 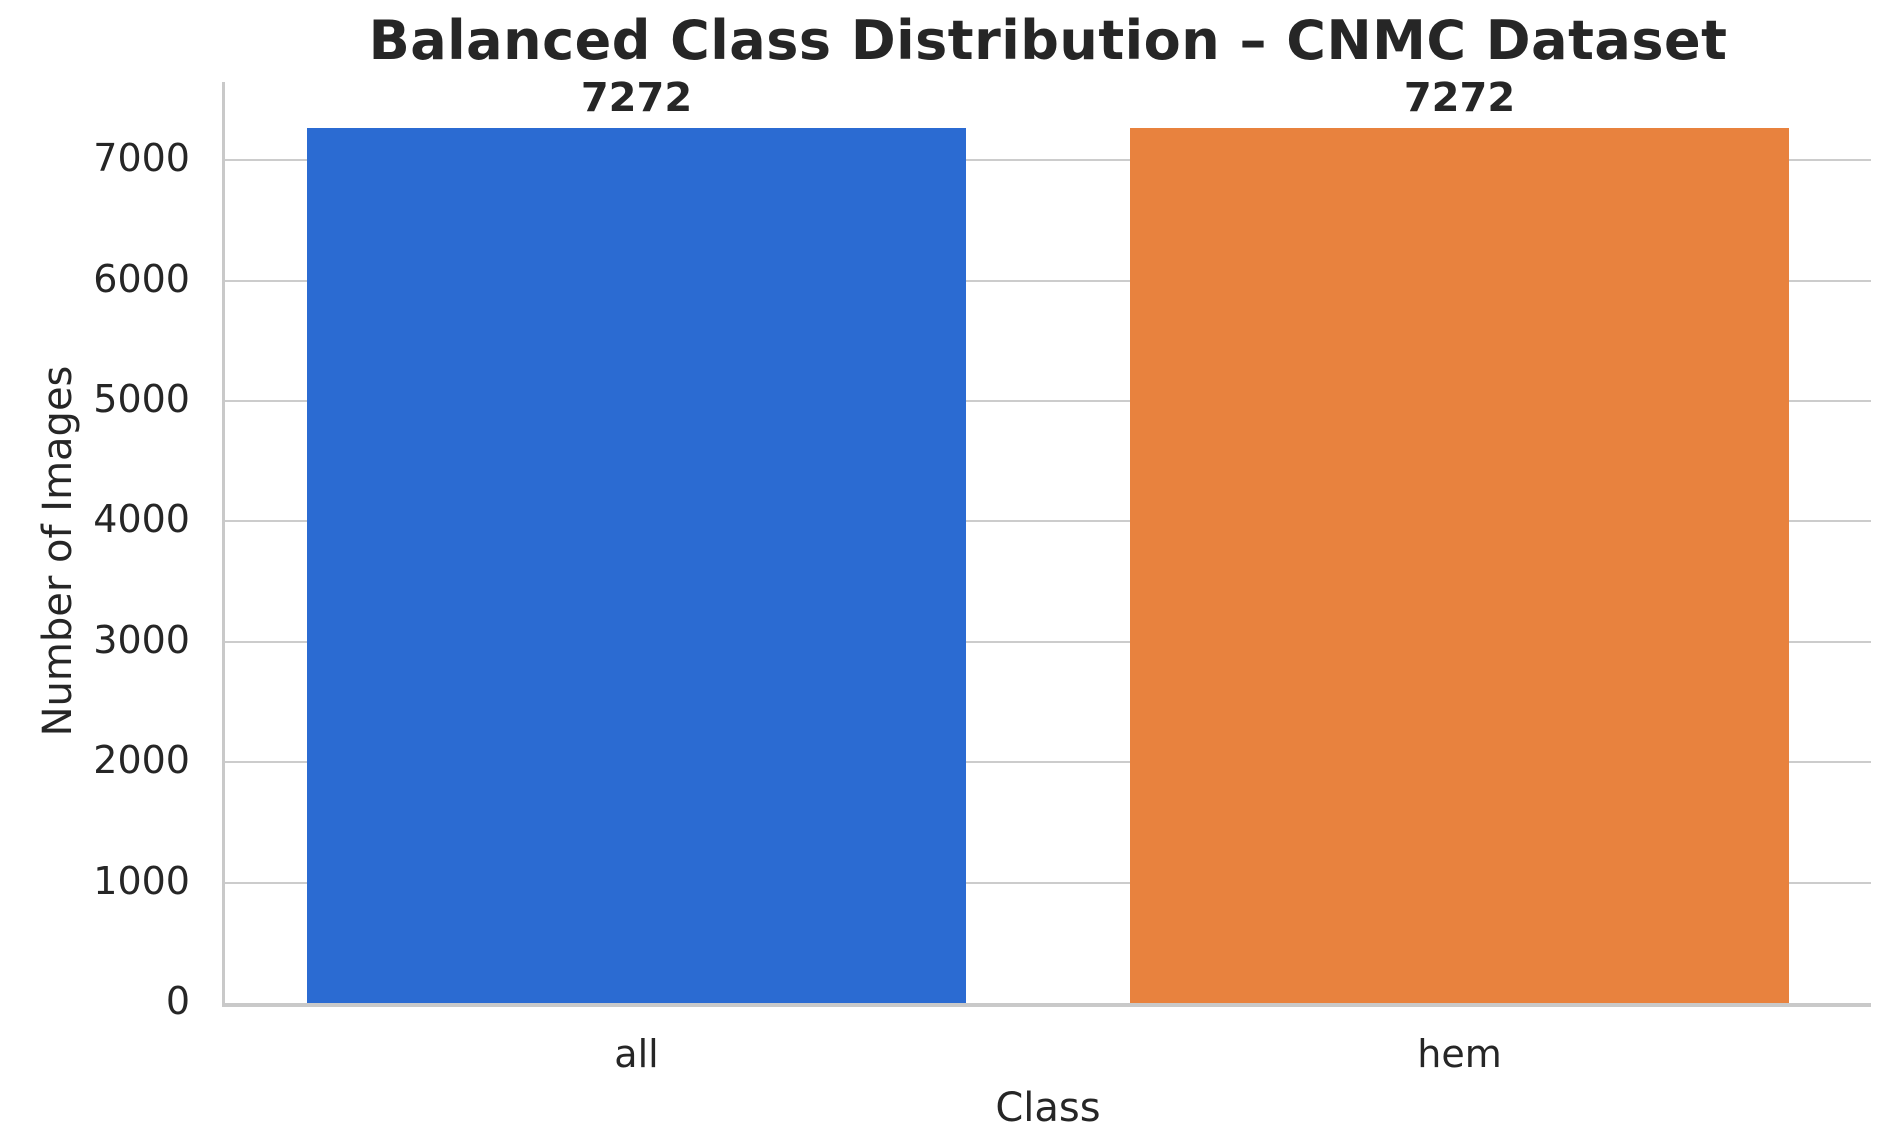 I want to click on y-tick-label: 3000, so click(x=141, y=639).